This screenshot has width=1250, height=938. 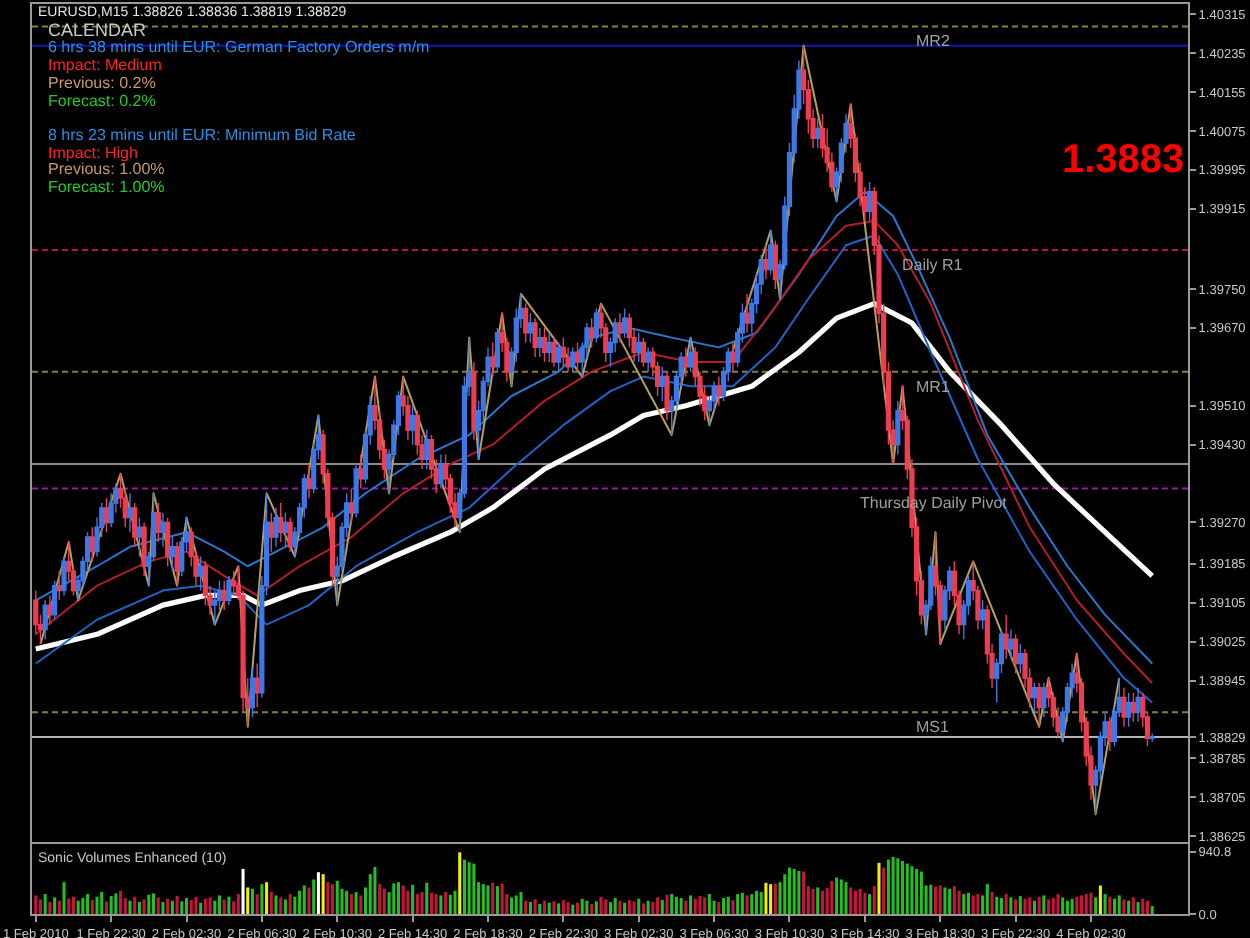 I want to click on text: CALENDAR, so click(x=98, y=30).